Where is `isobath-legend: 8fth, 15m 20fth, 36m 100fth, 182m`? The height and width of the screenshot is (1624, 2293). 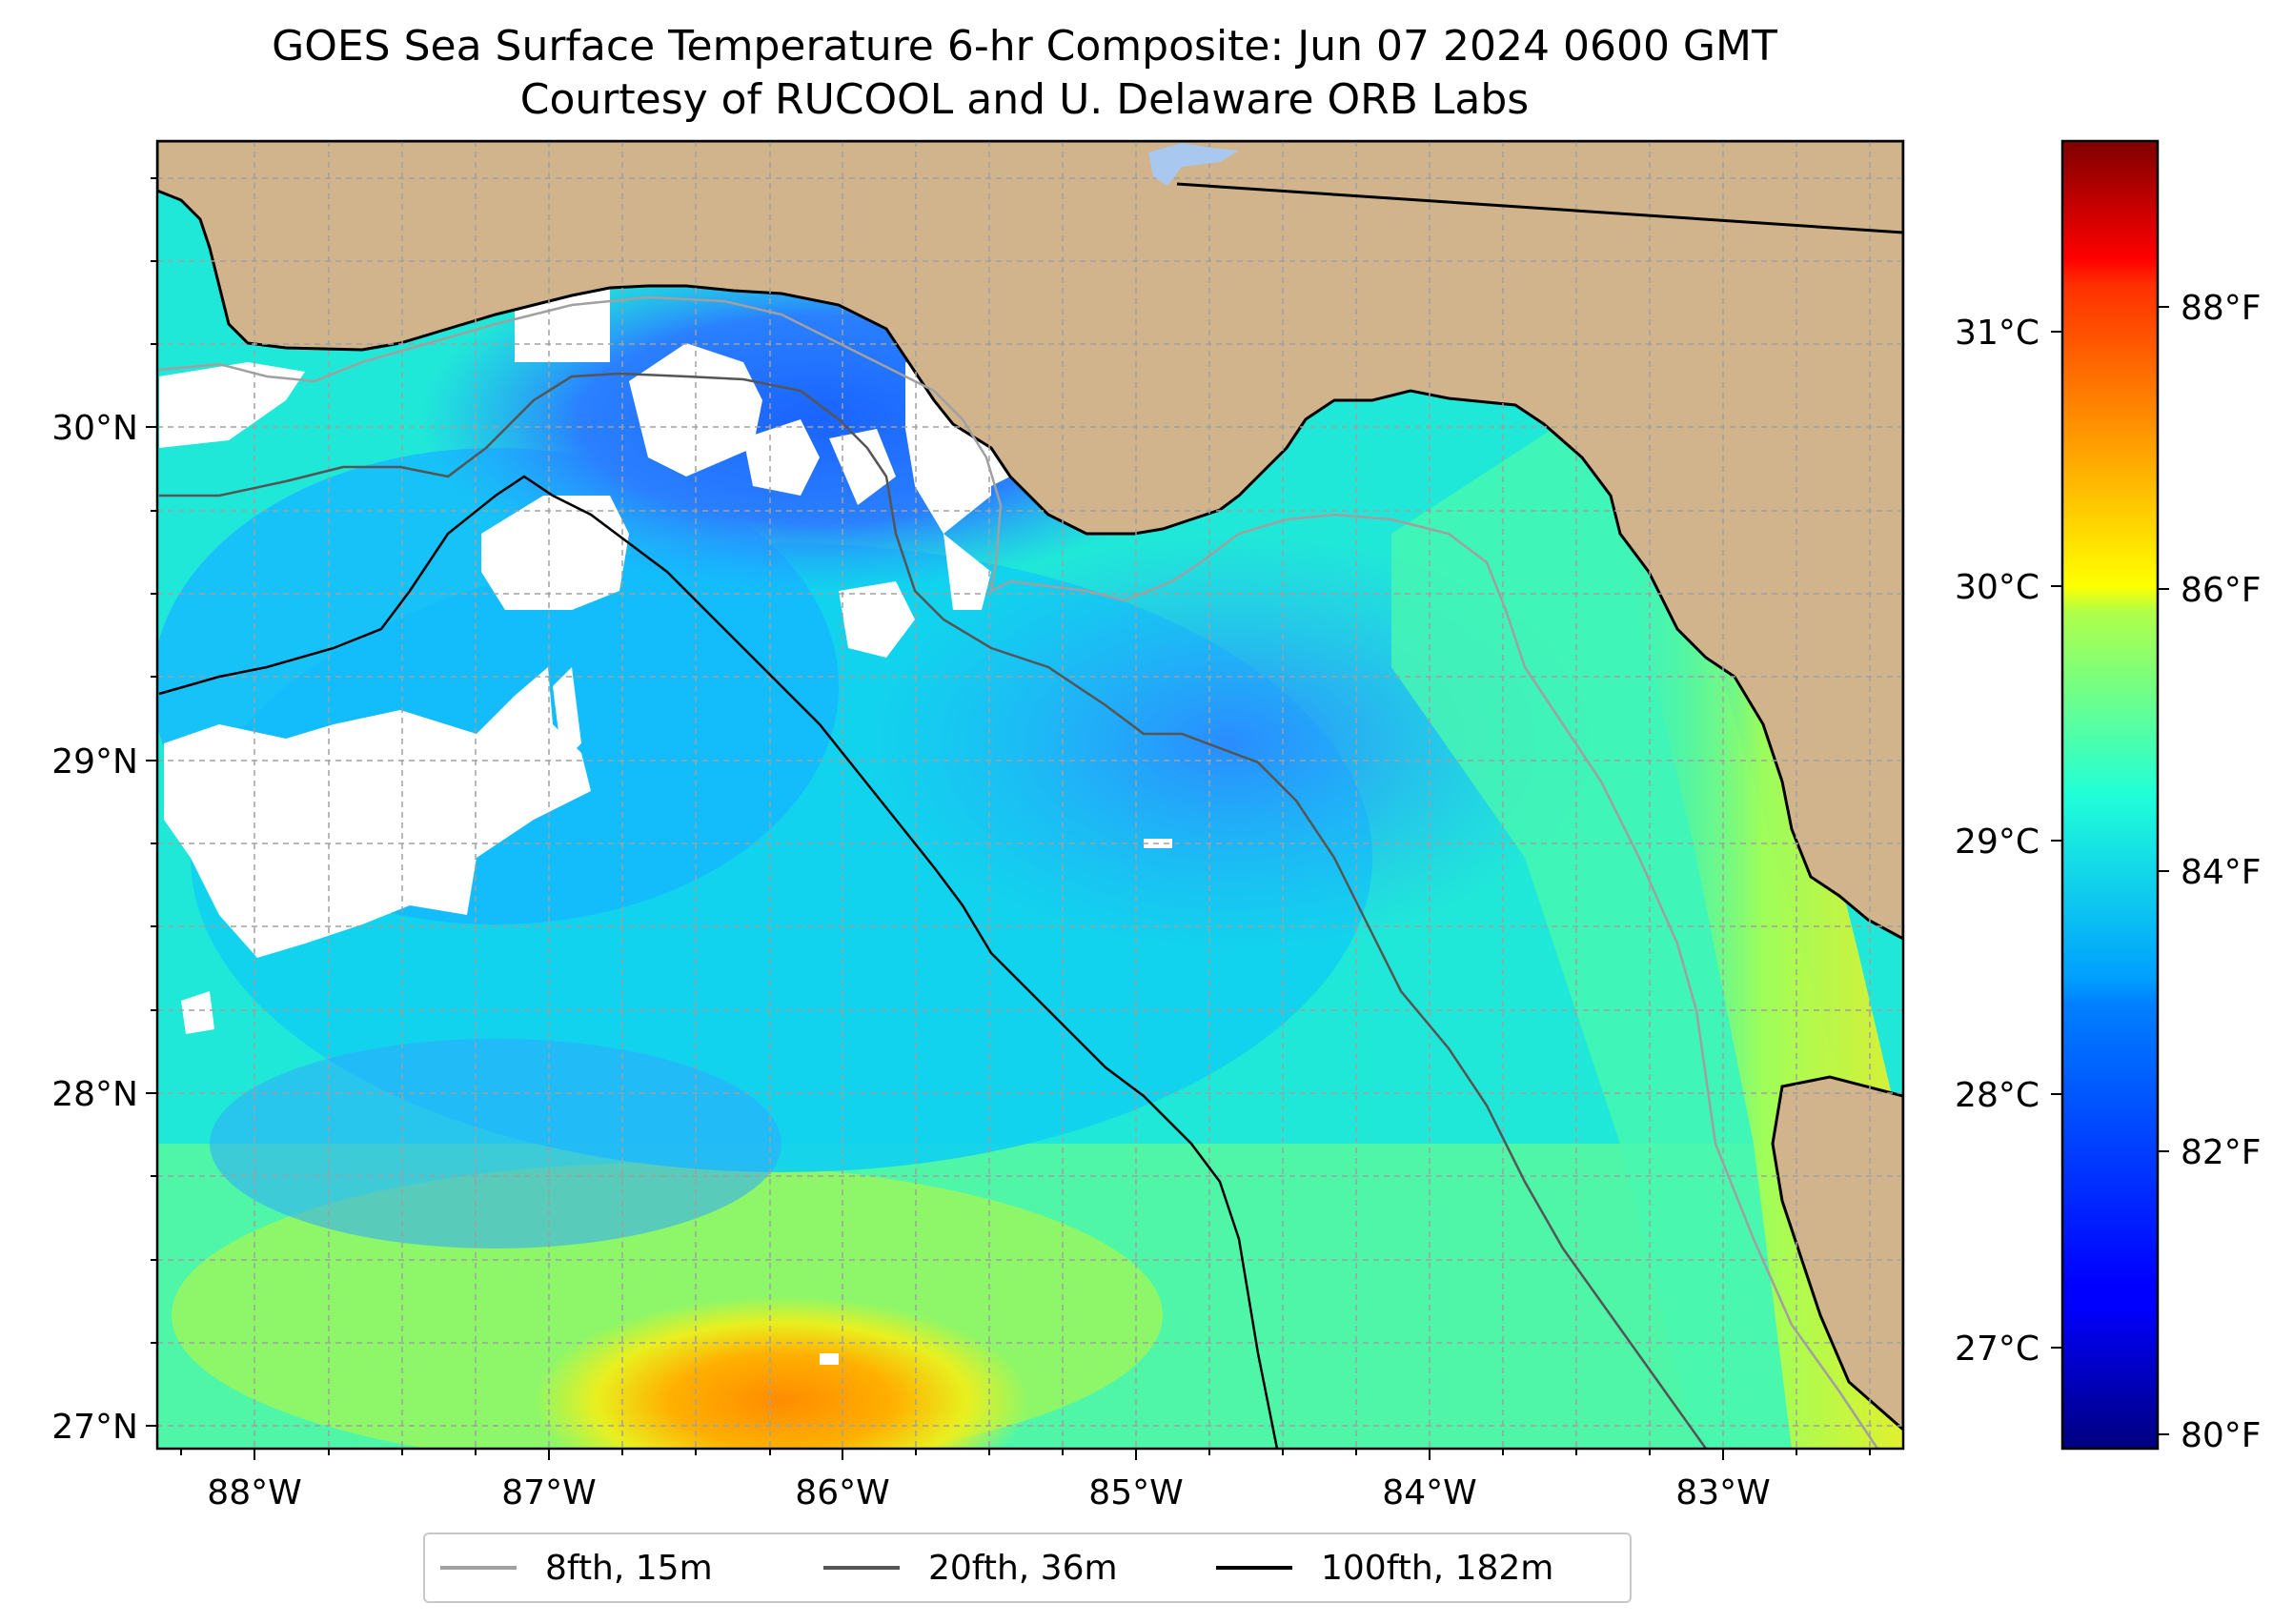
isobath-legend: 8fth, 15m 20fth, 36m 100fth, 182m is located at coordinates (1027, 1568).